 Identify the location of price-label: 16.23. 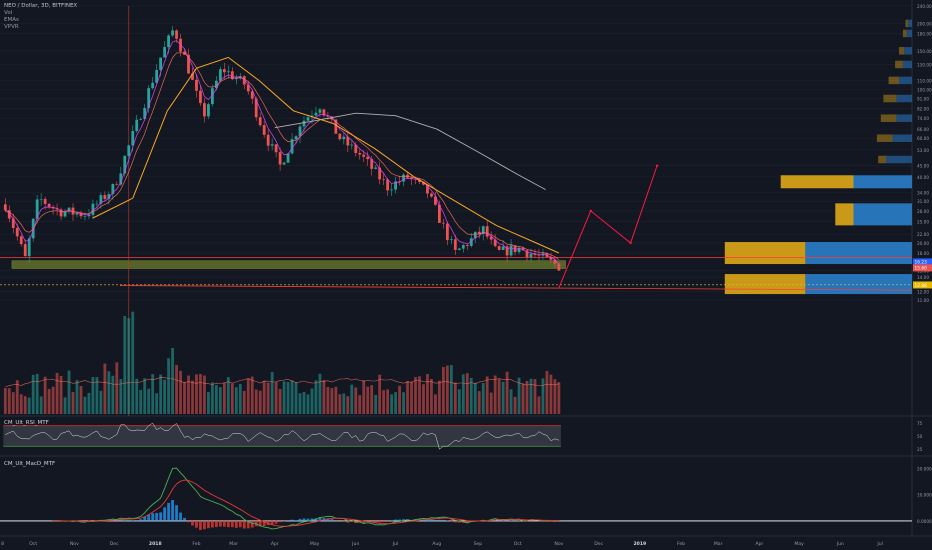
(921, 263).